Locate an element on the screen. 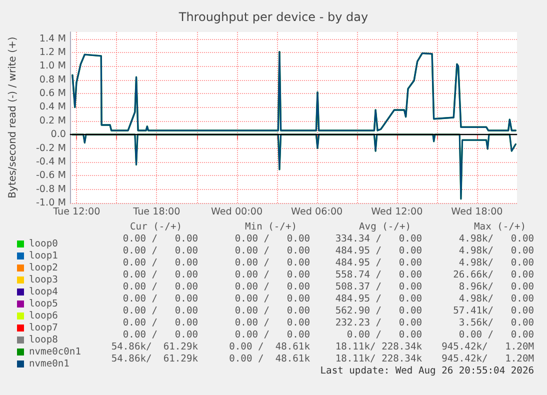 The image size is (547, 395). text: 558.74 / 0.00 is located at coordinates (378, 275).